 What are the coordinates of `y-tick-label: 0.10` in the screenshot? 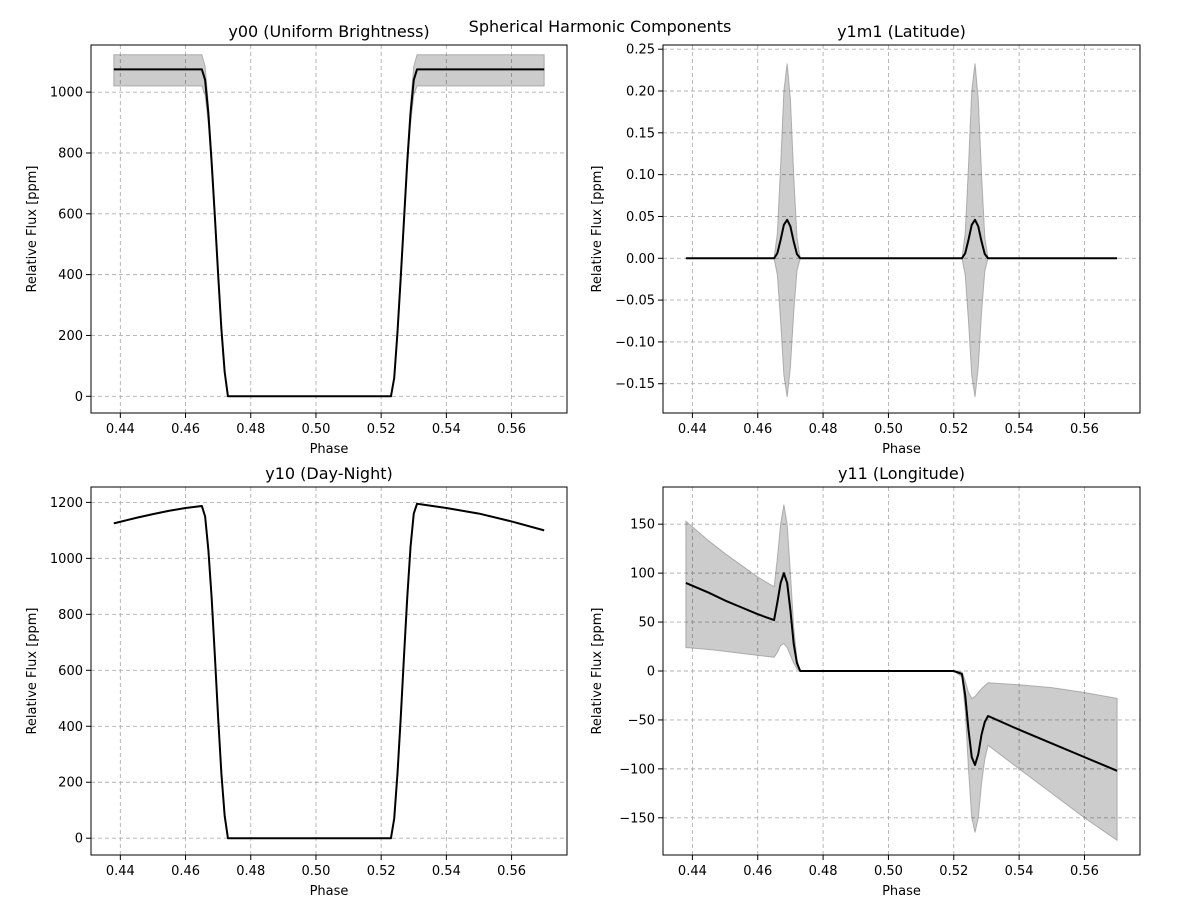 It's located at (640, 175).